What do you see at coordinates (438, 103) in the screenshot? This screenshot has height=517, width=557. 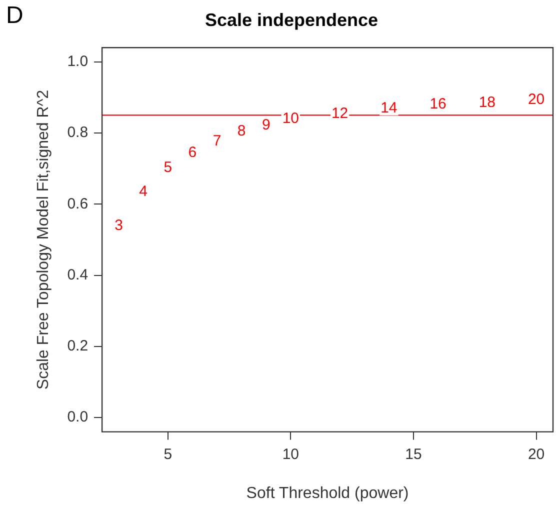 I see `annotation: 16` at bounding box center [438, 103].